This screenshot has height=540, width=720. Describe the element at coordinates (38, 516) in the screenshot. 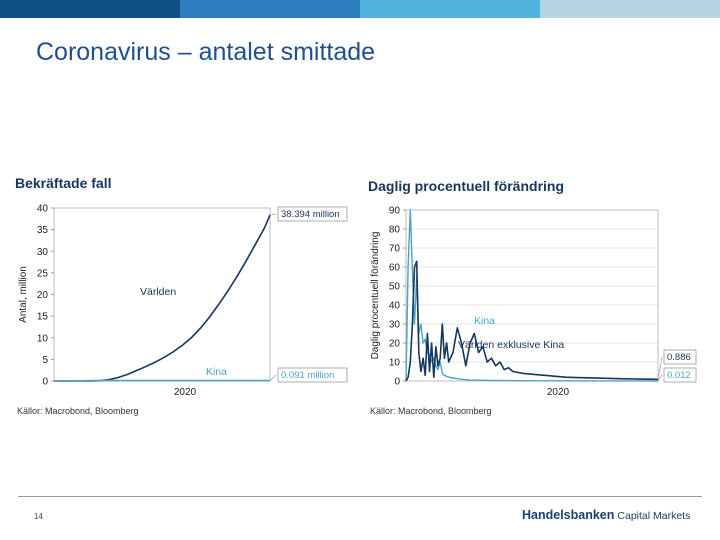

I see `page-number: 14` at that location.